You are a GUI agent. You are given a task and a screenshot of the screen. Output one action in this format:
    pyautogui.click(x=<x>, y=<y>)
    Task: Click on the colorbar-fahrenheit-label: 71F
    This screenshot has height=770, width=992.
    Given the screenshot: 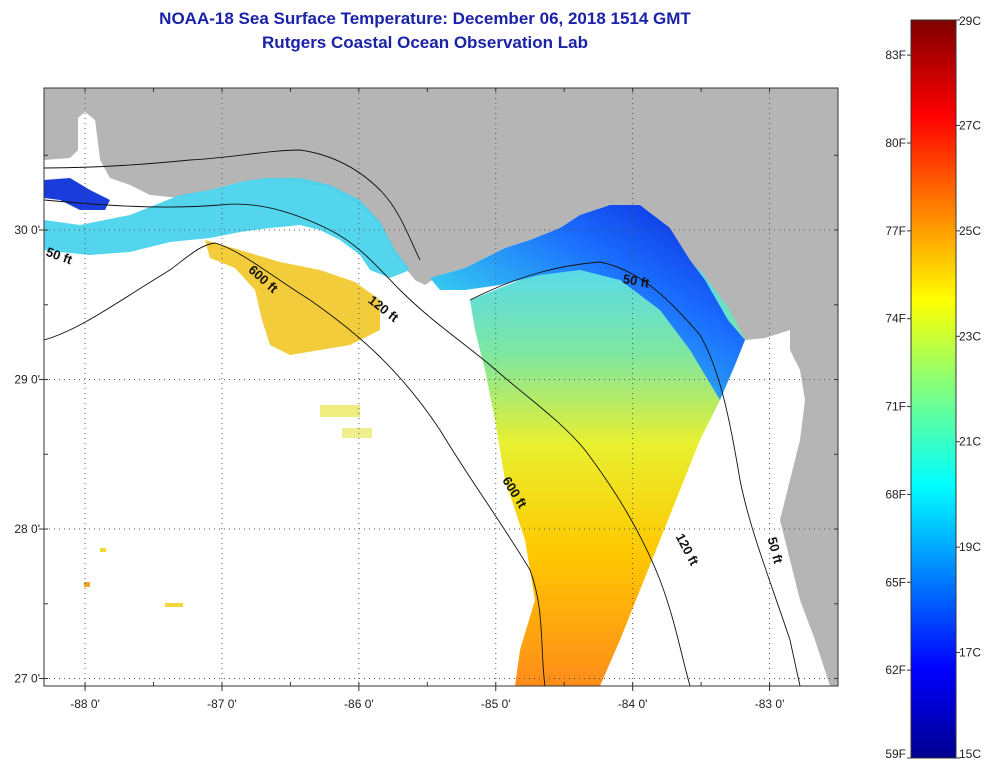 What is the action you would take?
    pyautogui.click(x=895, y=407)
    